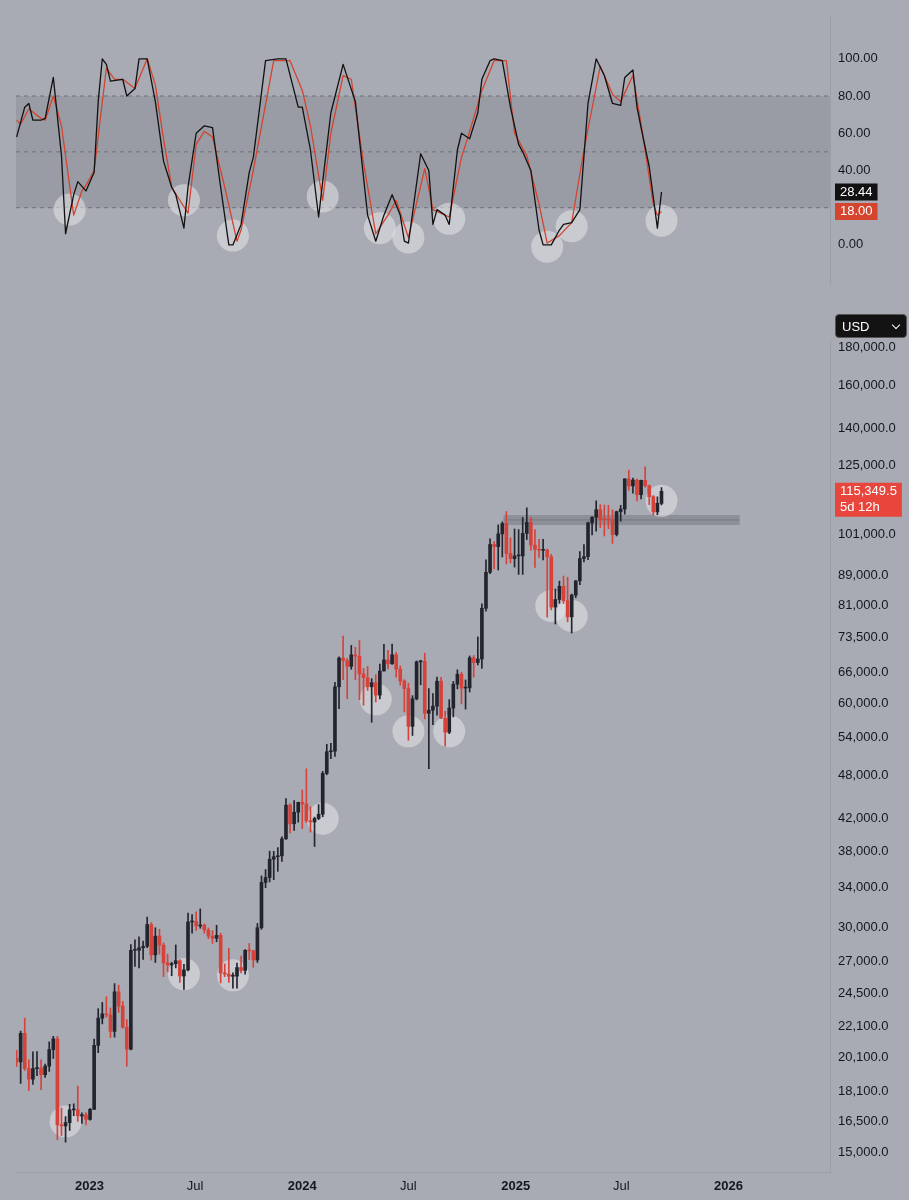  What do you see at coordinates (863, 886) in the screenshot?
I see `y-tick-label: 34,000.0` at bounding box center [863, 886].